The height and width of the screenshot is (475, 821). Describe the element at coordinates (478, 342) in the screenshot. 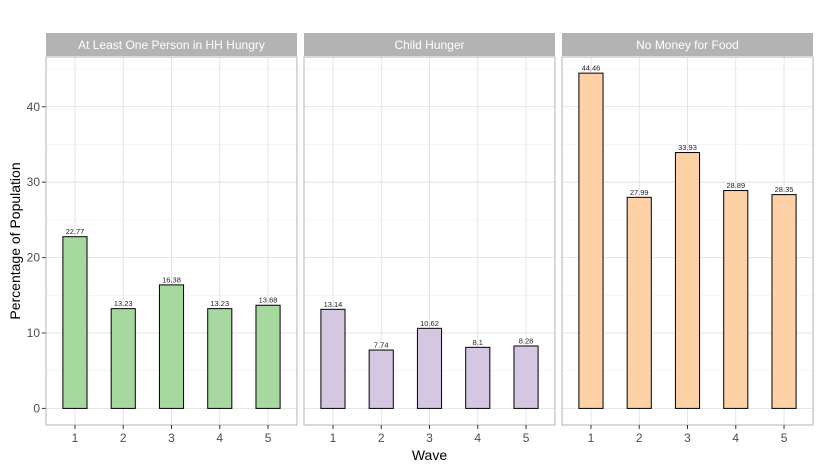

I see `bar-value-label: 8.1` at that location.